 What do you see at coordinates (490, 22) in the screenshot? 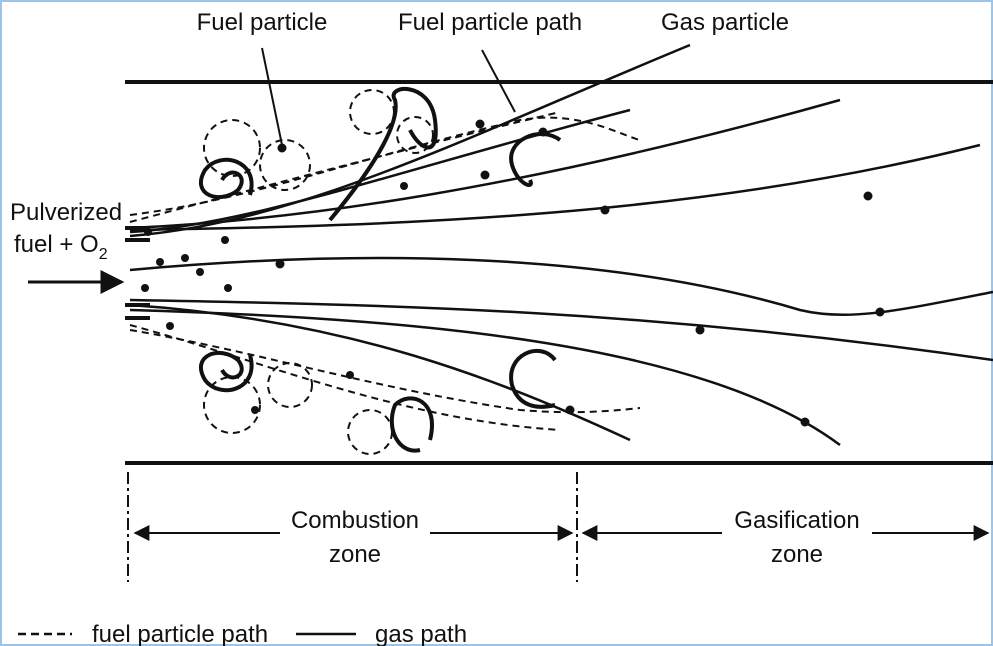
I see `label-fuel-particle-path: Fuel particle path` at bounding box center [490, 22].